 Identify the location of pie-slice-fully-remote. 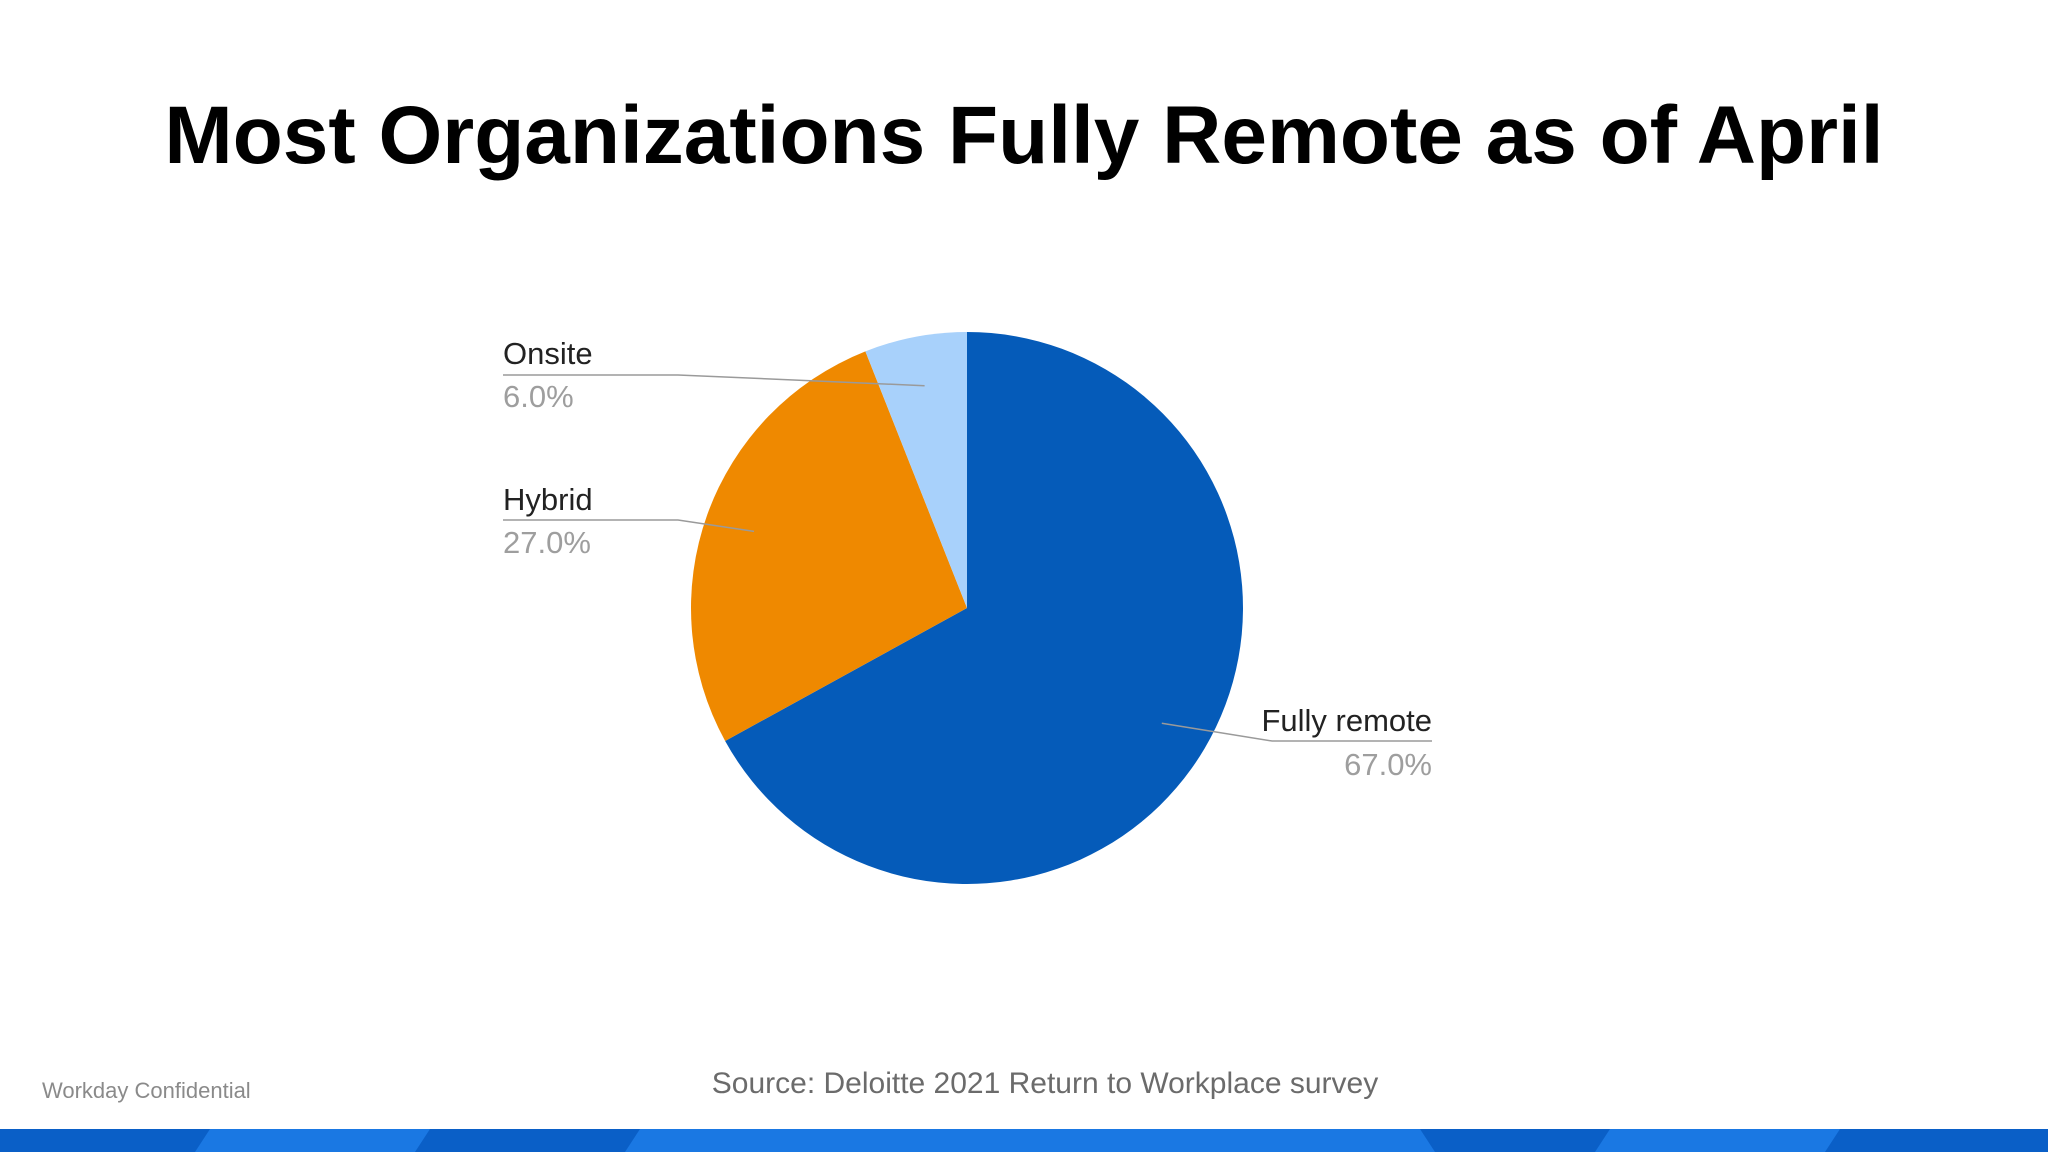
(984, 608).